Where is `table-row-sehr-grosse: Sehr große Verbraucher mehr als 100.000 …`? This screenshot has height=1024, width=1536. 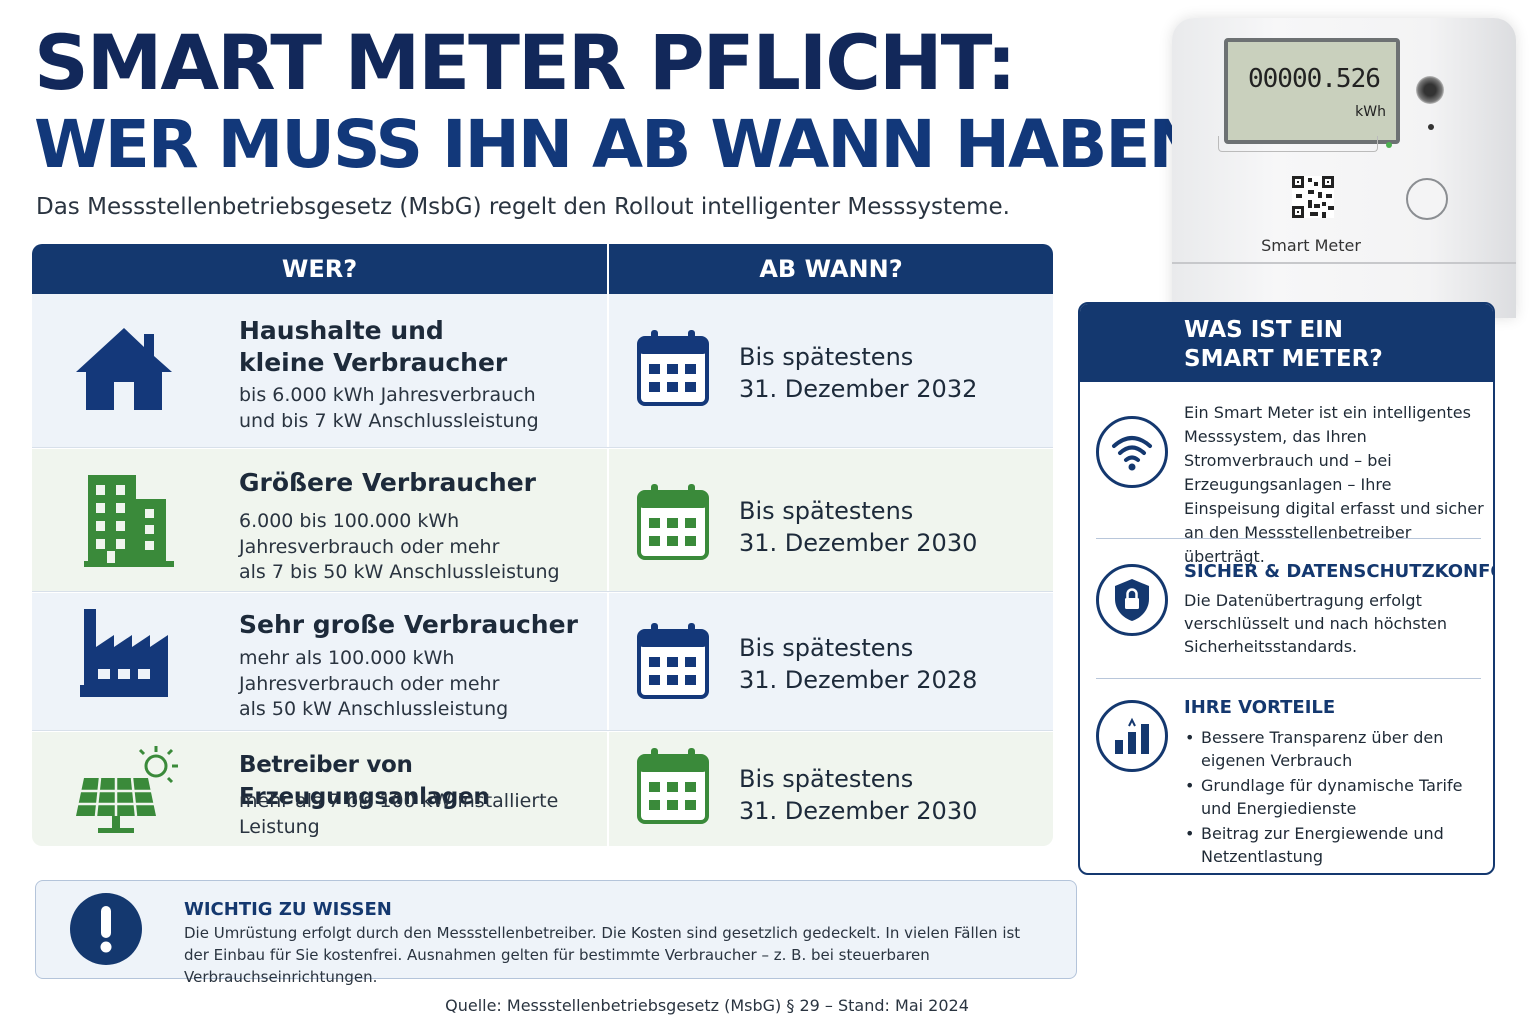 table-row-sehr-grosse: Sehr große Verbraucher mehr als 100.000 … is located at coordinates (542, 662).